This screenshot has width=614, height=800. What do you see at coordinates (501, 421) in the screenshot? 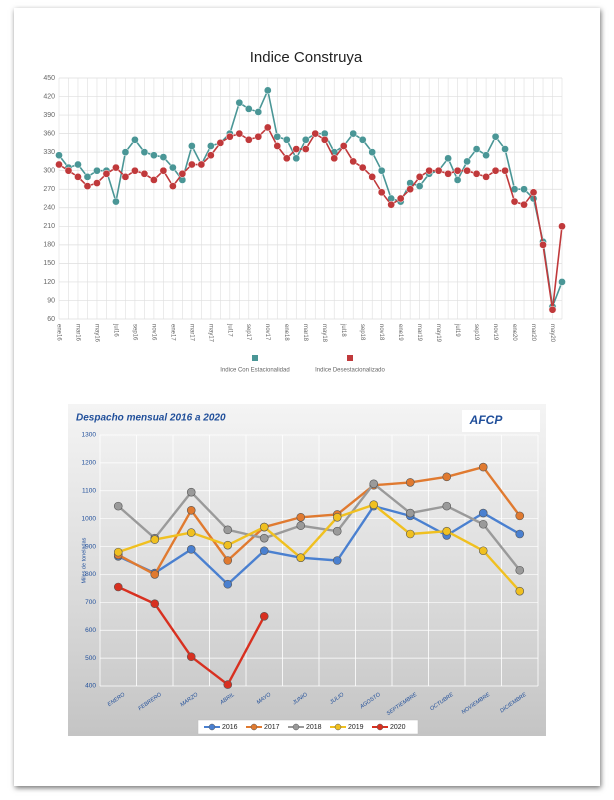
I see `logo-box` at bounding box center [501, 421].